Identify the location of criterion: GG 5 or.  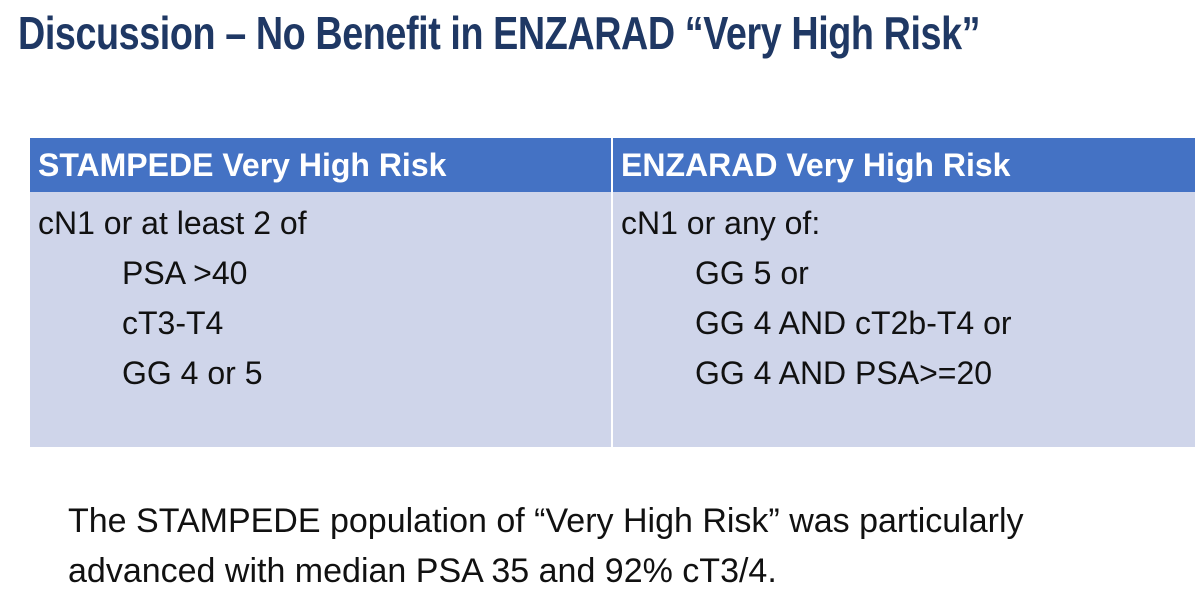
(752, 273).